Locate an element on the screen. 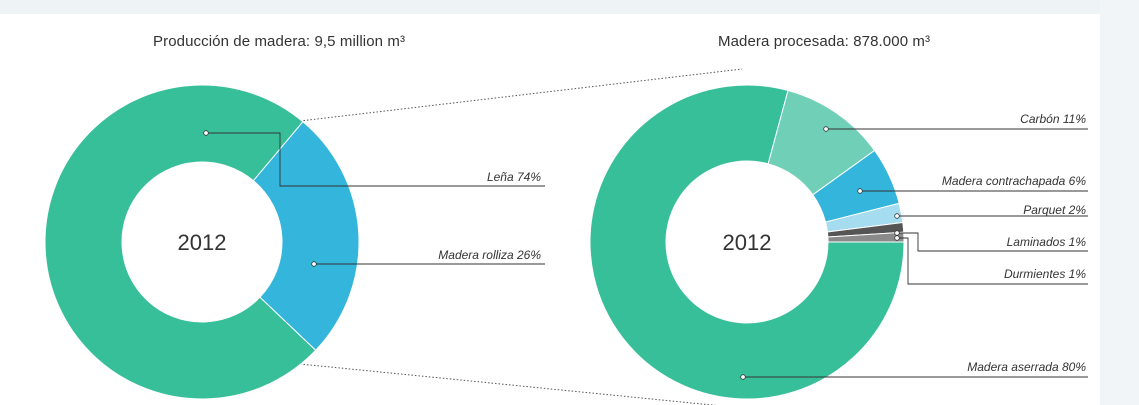  slice-label-madera-rolliza-26: Madera rolliza 26% is located at coordinates (489, 255).